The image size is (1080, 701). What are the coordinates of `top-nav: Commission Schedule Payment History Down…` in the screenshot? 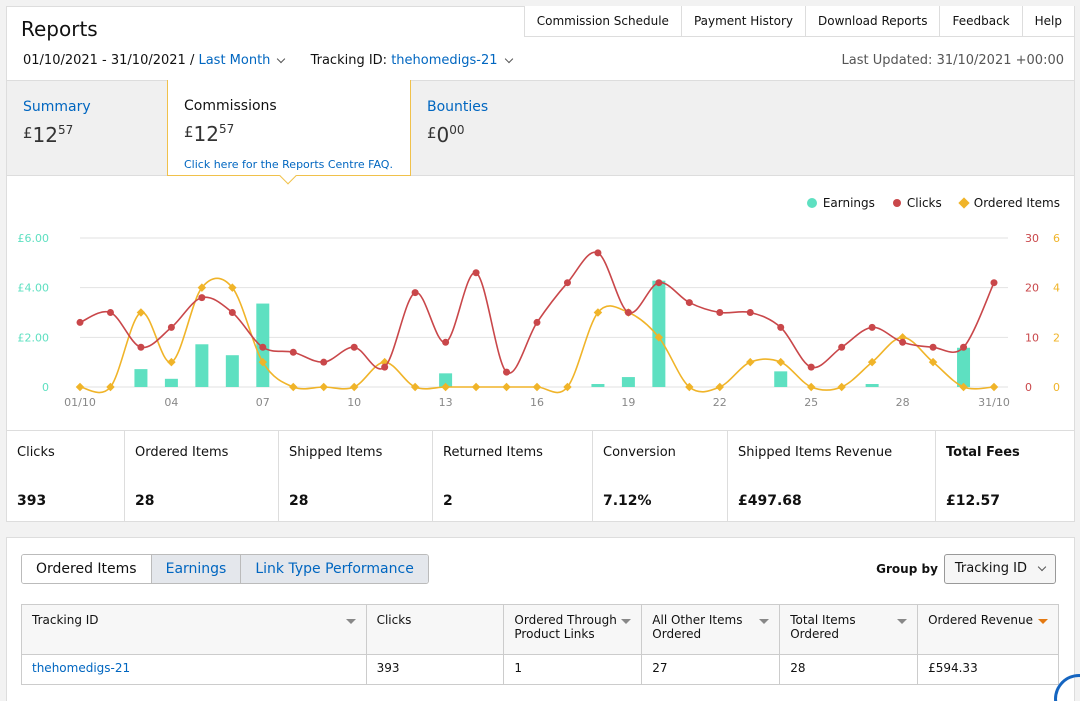 It's located at (799, 21).